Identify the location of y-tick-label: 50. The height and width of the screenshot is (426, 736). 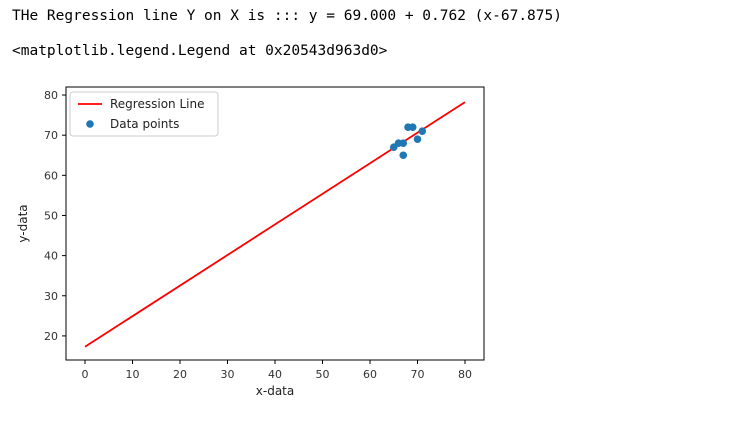
(51, 215).